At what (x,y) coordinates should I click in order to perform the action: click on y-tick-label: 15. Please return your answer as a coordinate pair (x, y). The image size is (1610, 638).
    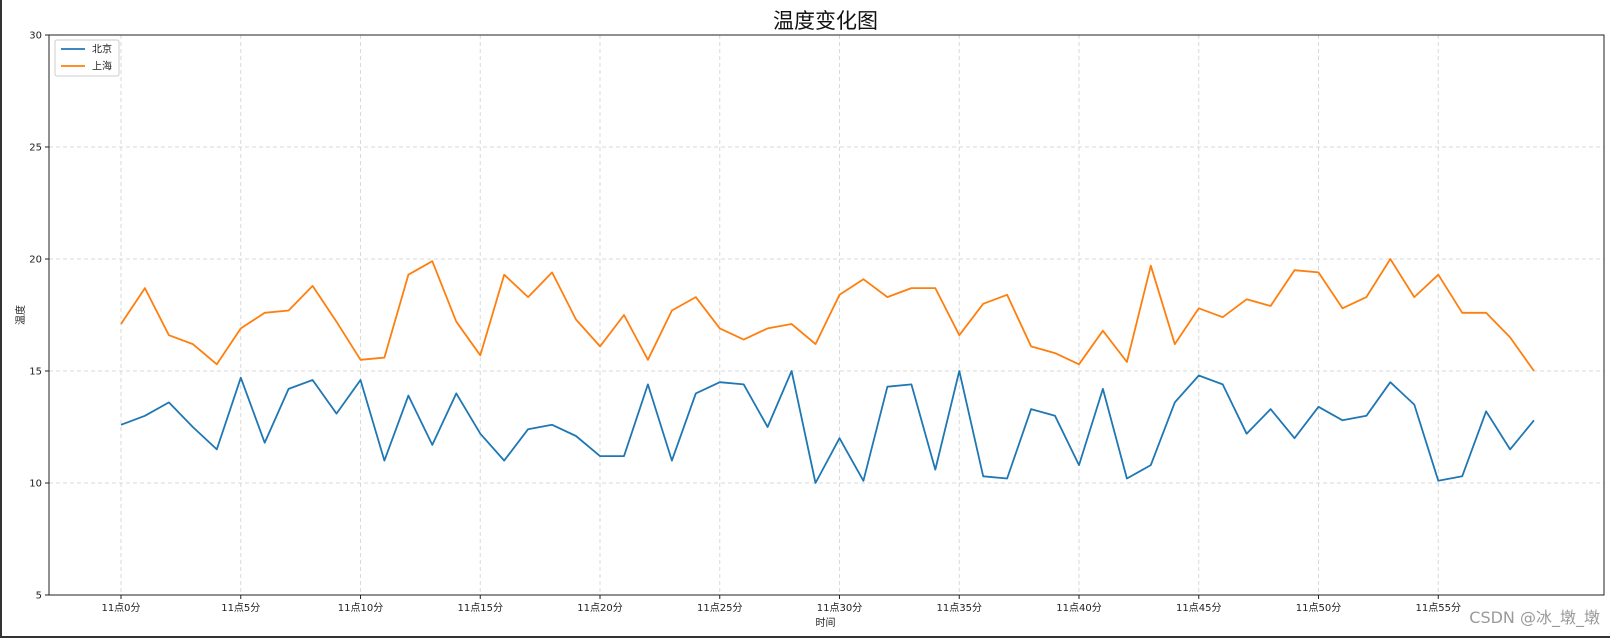
    Looking at the image, I should click on (35, 372).